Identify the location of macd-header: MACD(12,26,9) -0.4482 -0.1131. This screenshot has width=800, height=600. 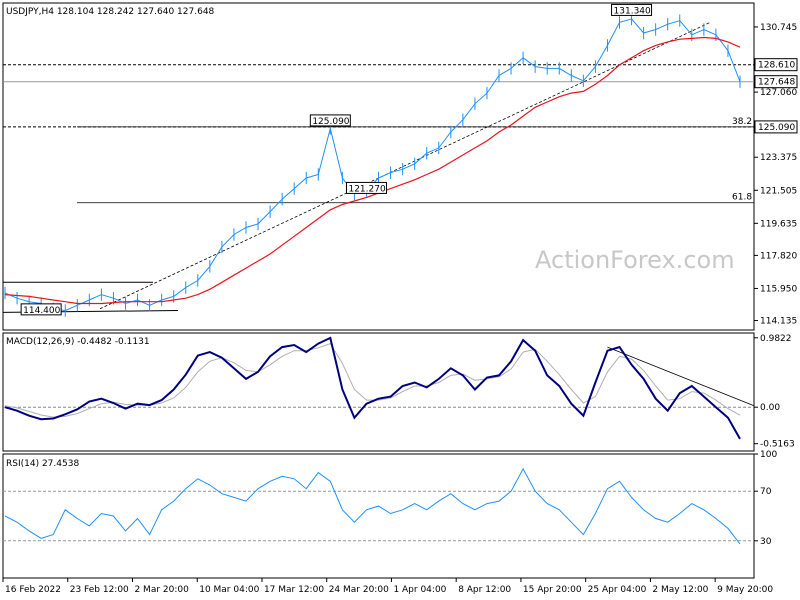
(78, 342).